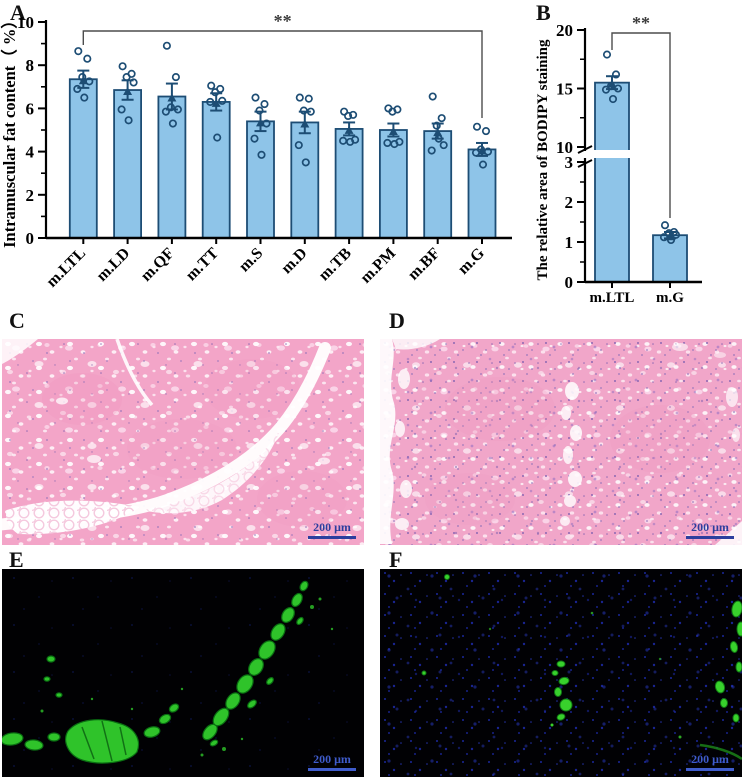 Image resolution: width=744 pixels, height=779 pixels. What do you see at coordinates (113, 265) in the screenshot?
I see `svg-text: m.LD` at bounding box center [113, 265].